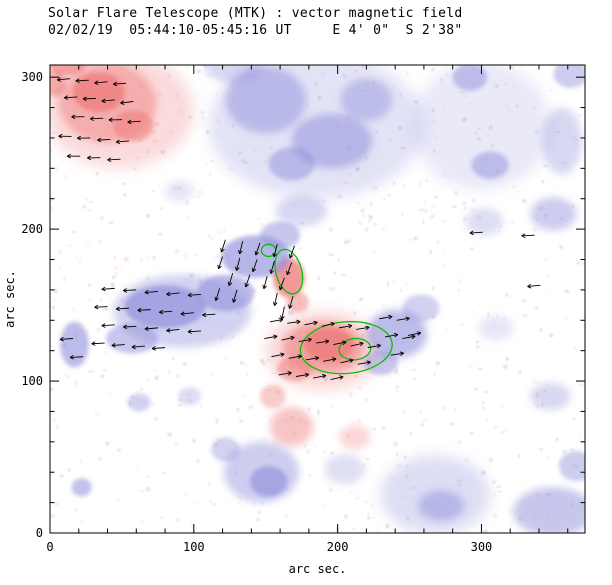  Describe the element at coordinates (482, 547) in the screenshot. I see `x-tick-label: 300` at that location.